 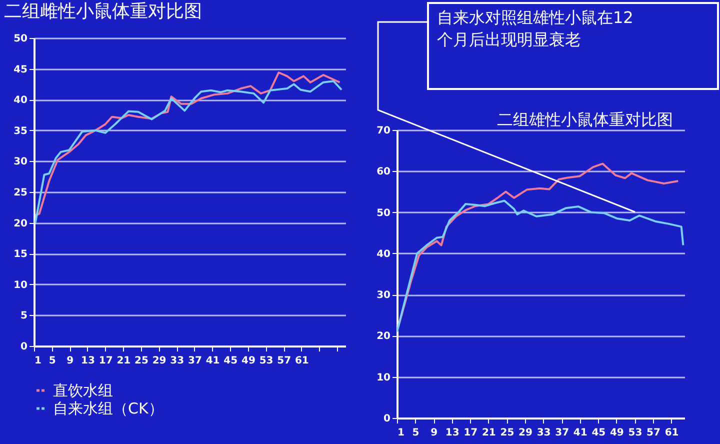 I want to click on line-series, so click(x=540, y=266).